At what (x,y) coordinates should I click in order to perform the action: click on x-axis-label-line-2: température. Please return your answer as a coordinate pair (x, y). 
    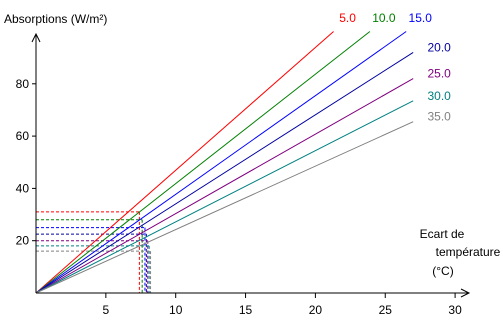
    Looking at the image, I should click on (468, 252).